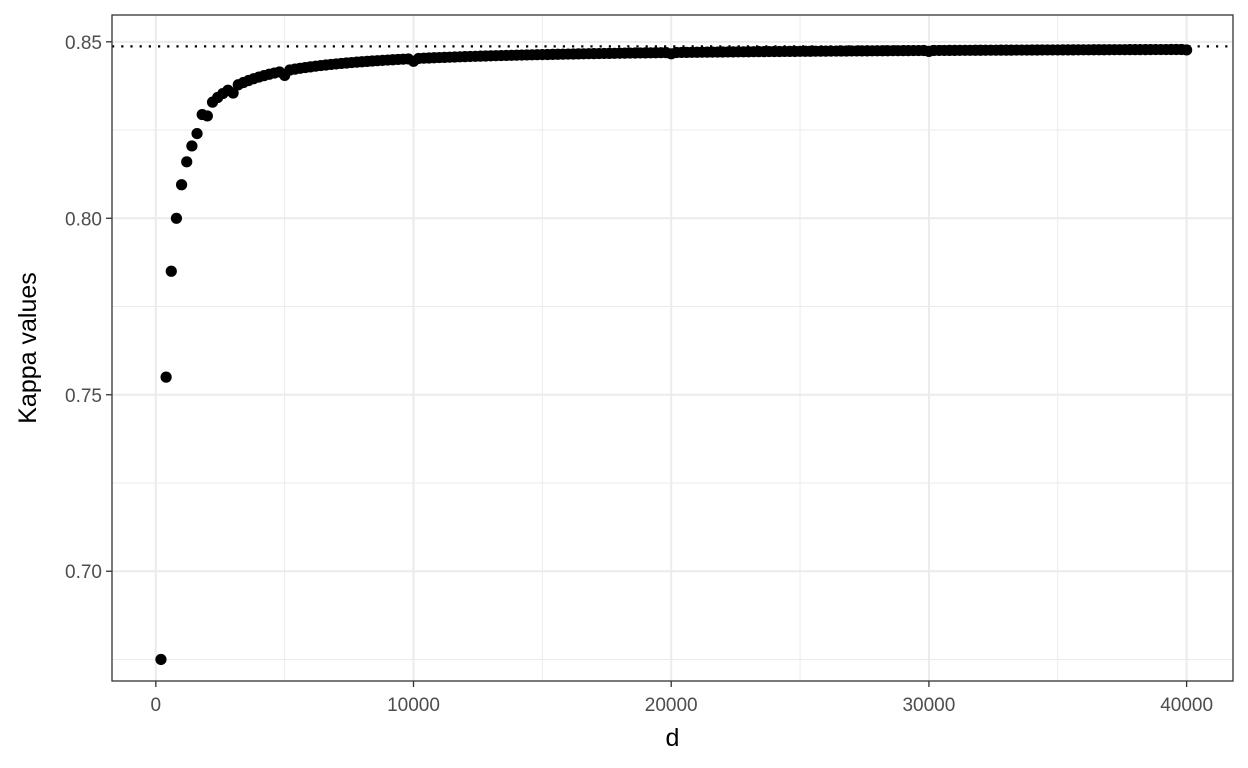  What do you see at coordinates (1186, 705) in the screenshot?
I see `x-tick-label: 40000` at bounding box center [1186, 705].